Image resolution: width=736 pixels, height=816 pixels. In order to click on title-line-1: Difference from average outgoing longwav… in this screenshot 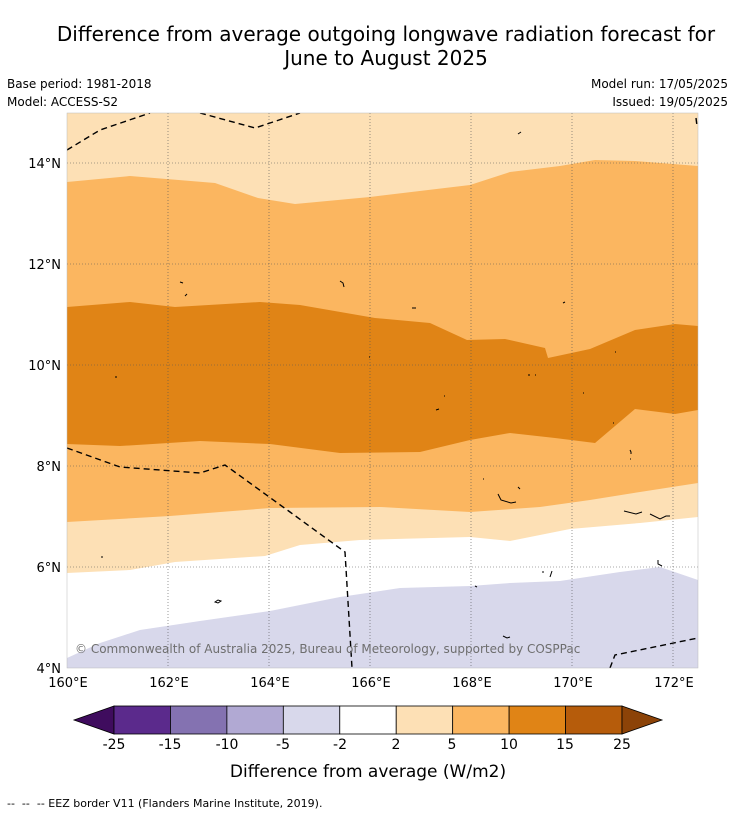, I will do `click(386, 34)`.